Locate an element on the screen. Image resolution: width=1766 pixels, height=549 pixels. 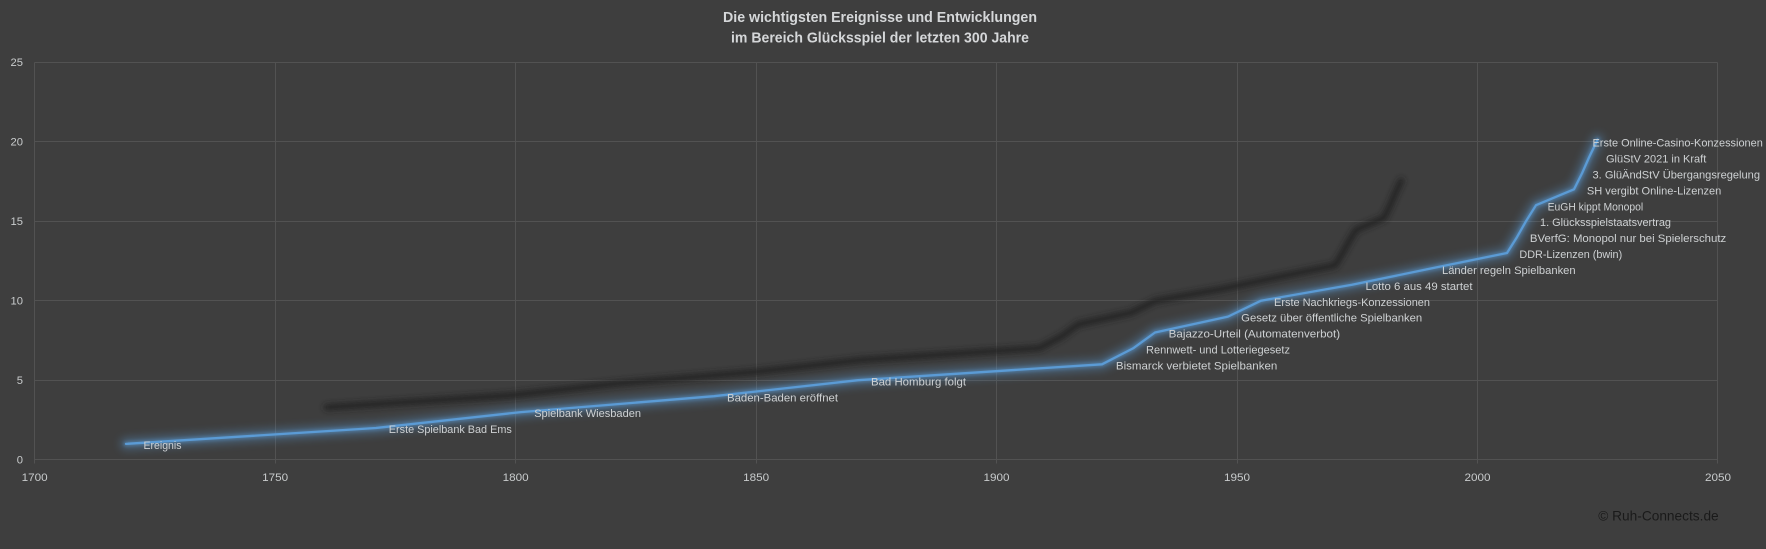
svg-text: DDR-Lizenzen (bwin) is located at coordinates (1570, 255).